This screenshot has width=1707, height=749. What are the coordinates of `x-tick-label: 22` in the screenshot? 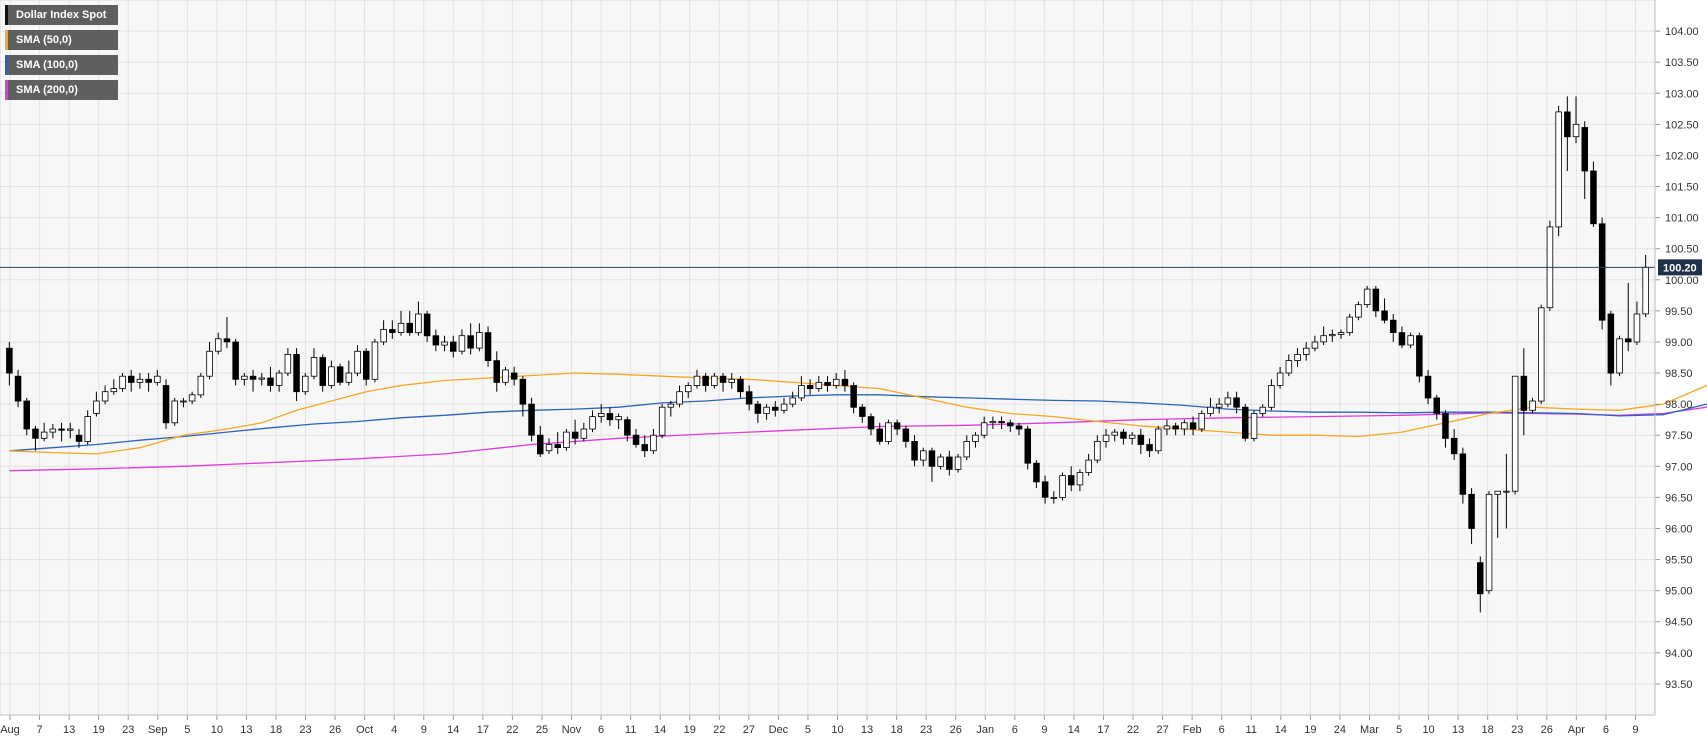 It's located at (512, 730).